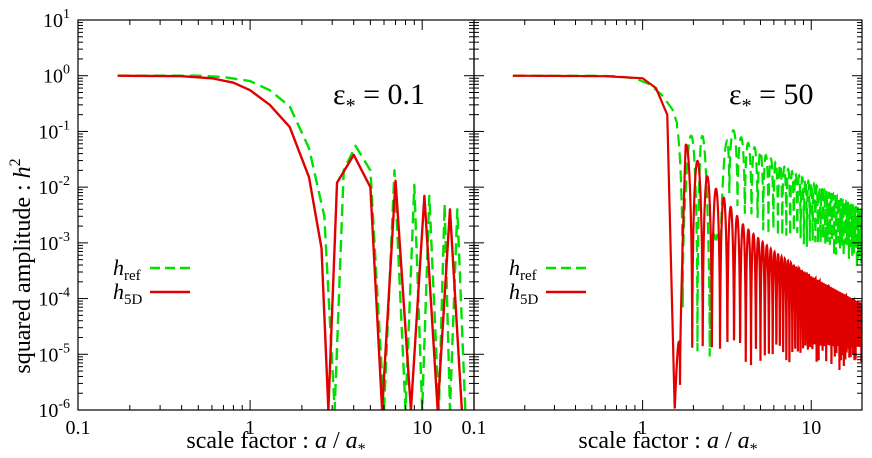 The width and height of the screenshot is (872, 458). I want to click on y-axis-label: squared amplitude : h2, so click(21, 265).